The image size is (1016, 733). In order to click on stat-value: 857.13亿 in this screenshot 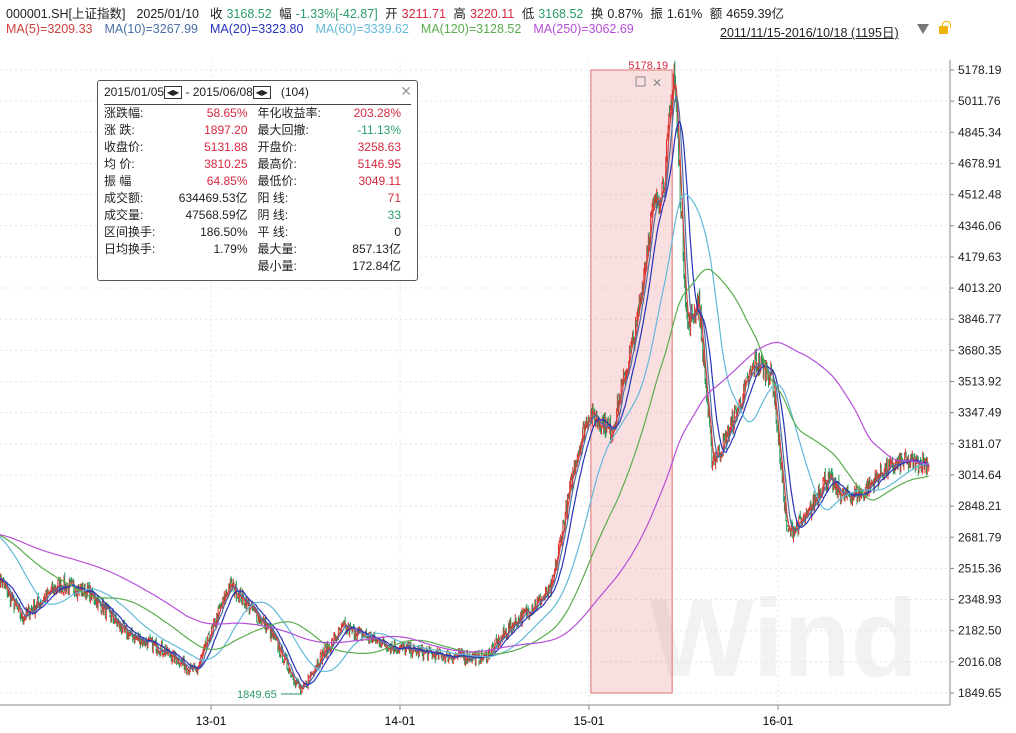, I will do `click(376, 249)`.